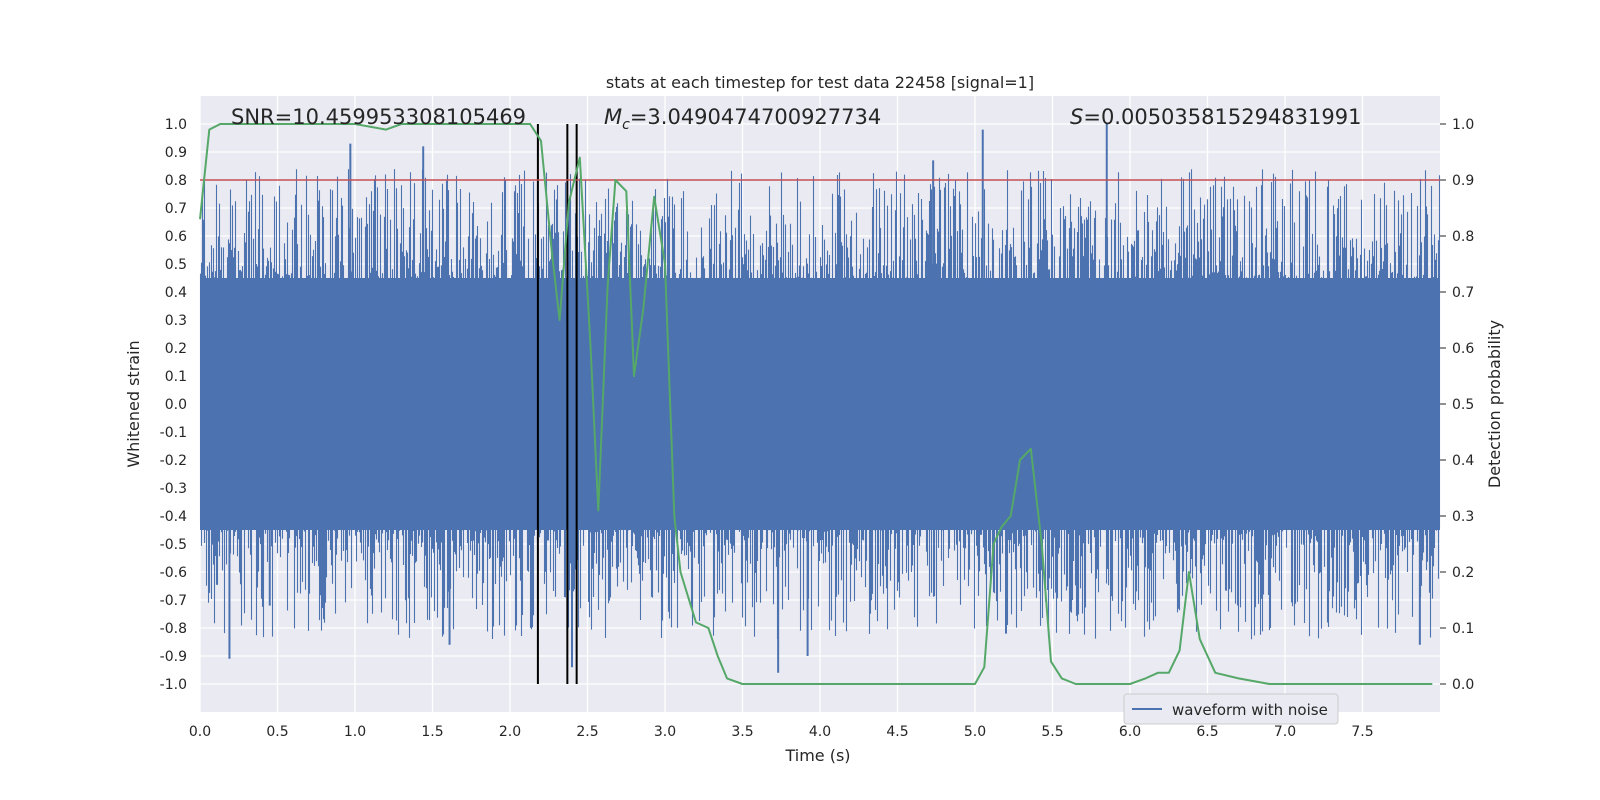 This screenshot has height=800, width=1600. Describe the element at coordinates (173, 433) in the screenshot. I see `y-tick-label: -0.1` at that location.